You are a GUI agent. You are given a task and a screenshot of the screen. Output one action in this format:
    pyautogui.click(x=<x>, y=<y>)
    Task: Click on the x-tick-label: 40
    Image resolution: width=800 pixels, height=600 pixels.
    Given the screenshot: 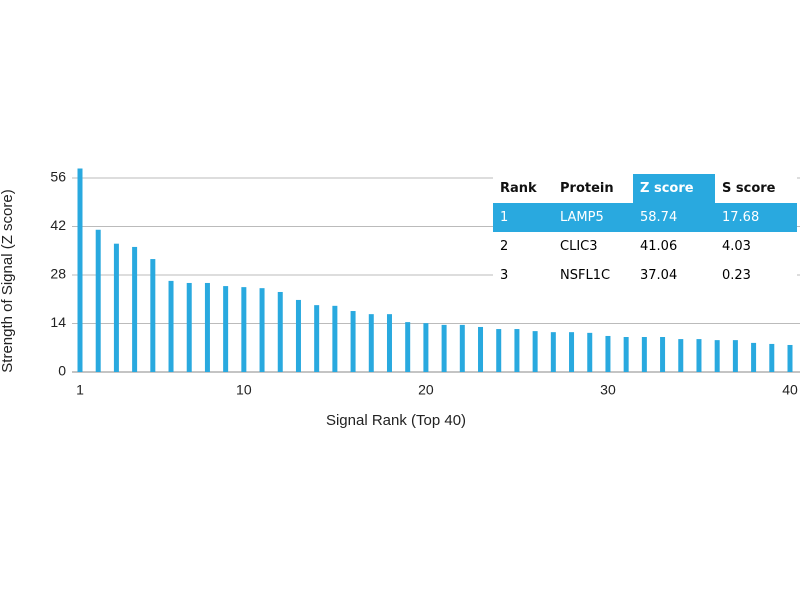 What is the action you would take?
    pyautogui.click(x=790, y=390)
    